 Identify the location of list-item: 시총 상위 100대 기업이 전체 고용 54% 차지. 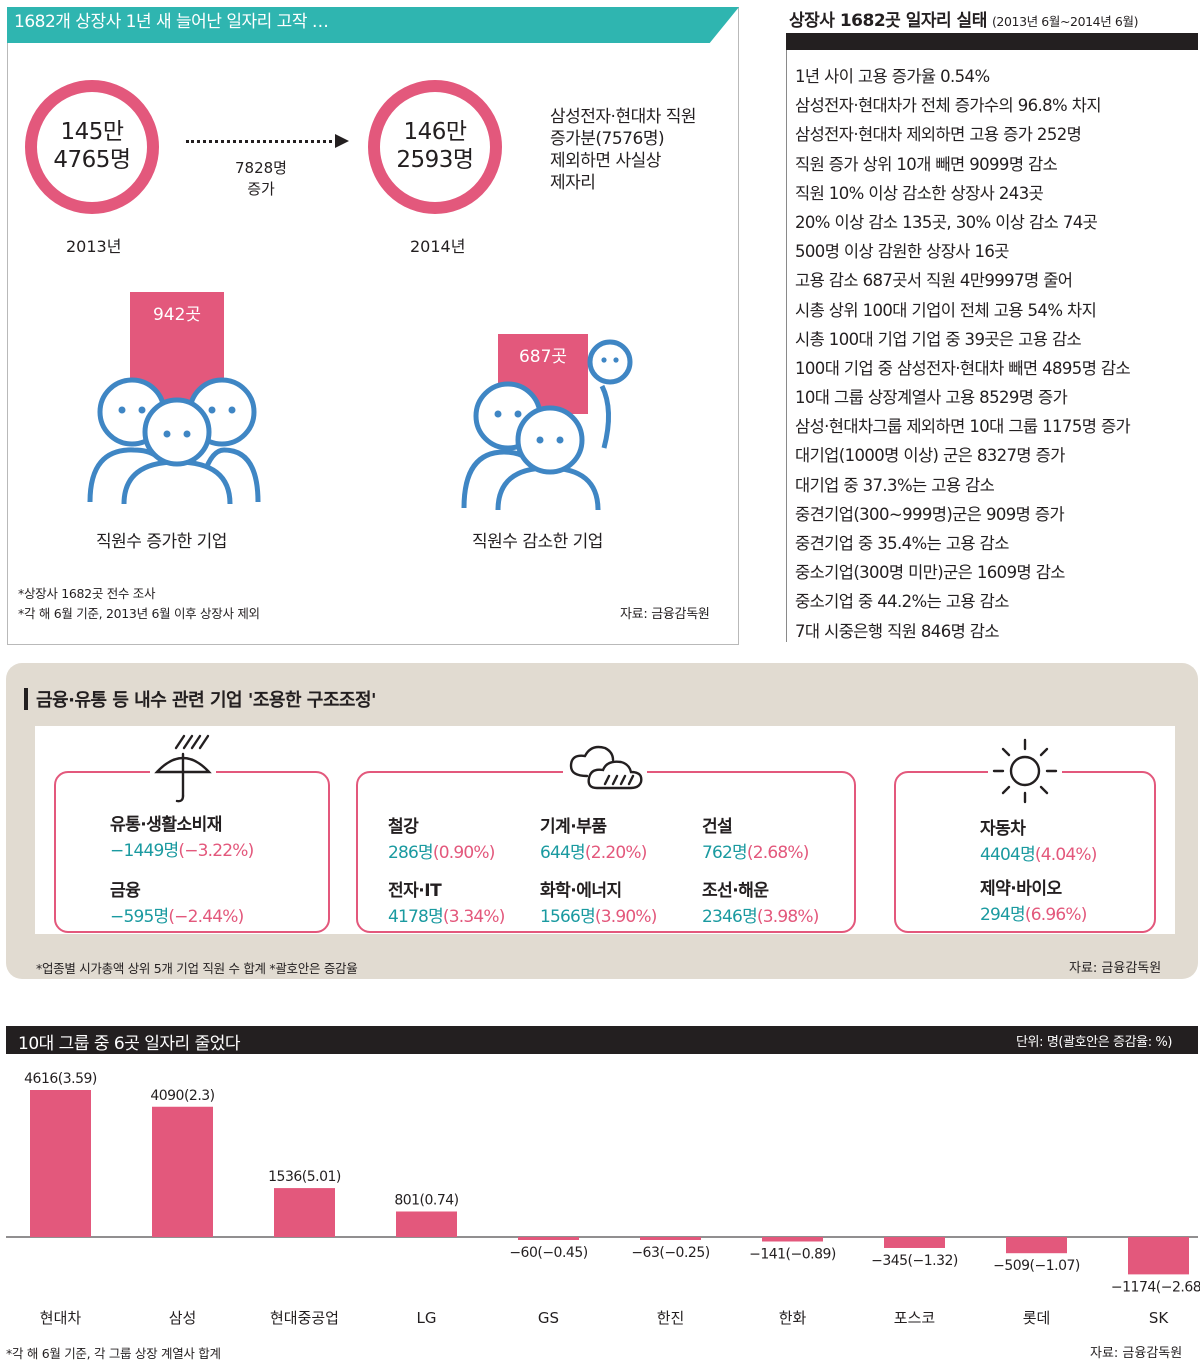
(946, 310).